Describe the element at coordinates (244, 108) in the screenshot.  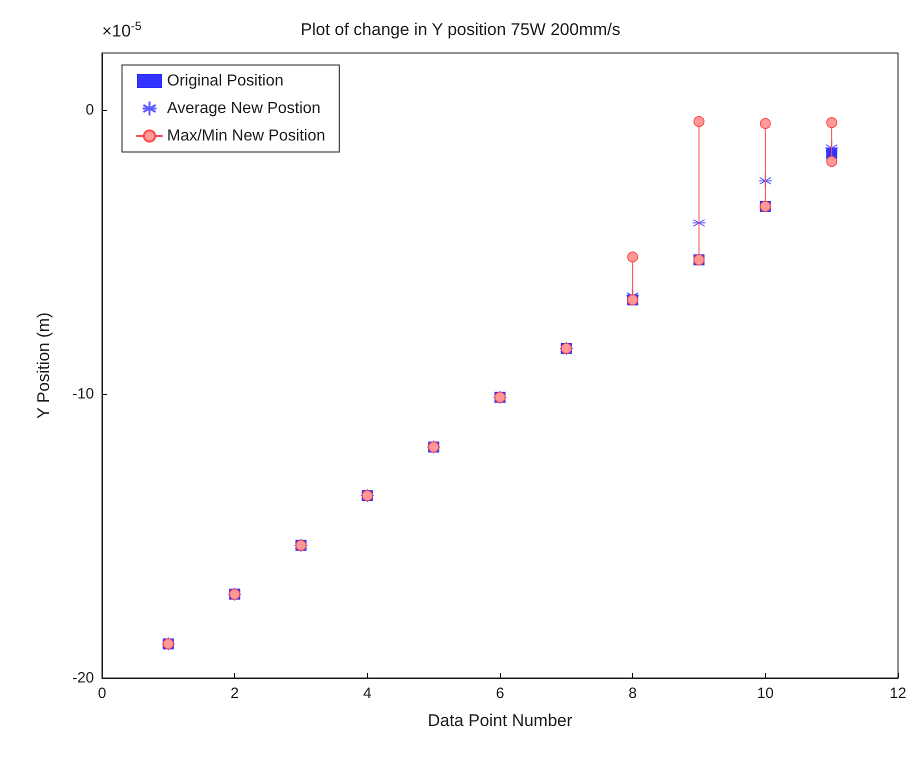
I see `legend-label: Average New Postion` at that location.